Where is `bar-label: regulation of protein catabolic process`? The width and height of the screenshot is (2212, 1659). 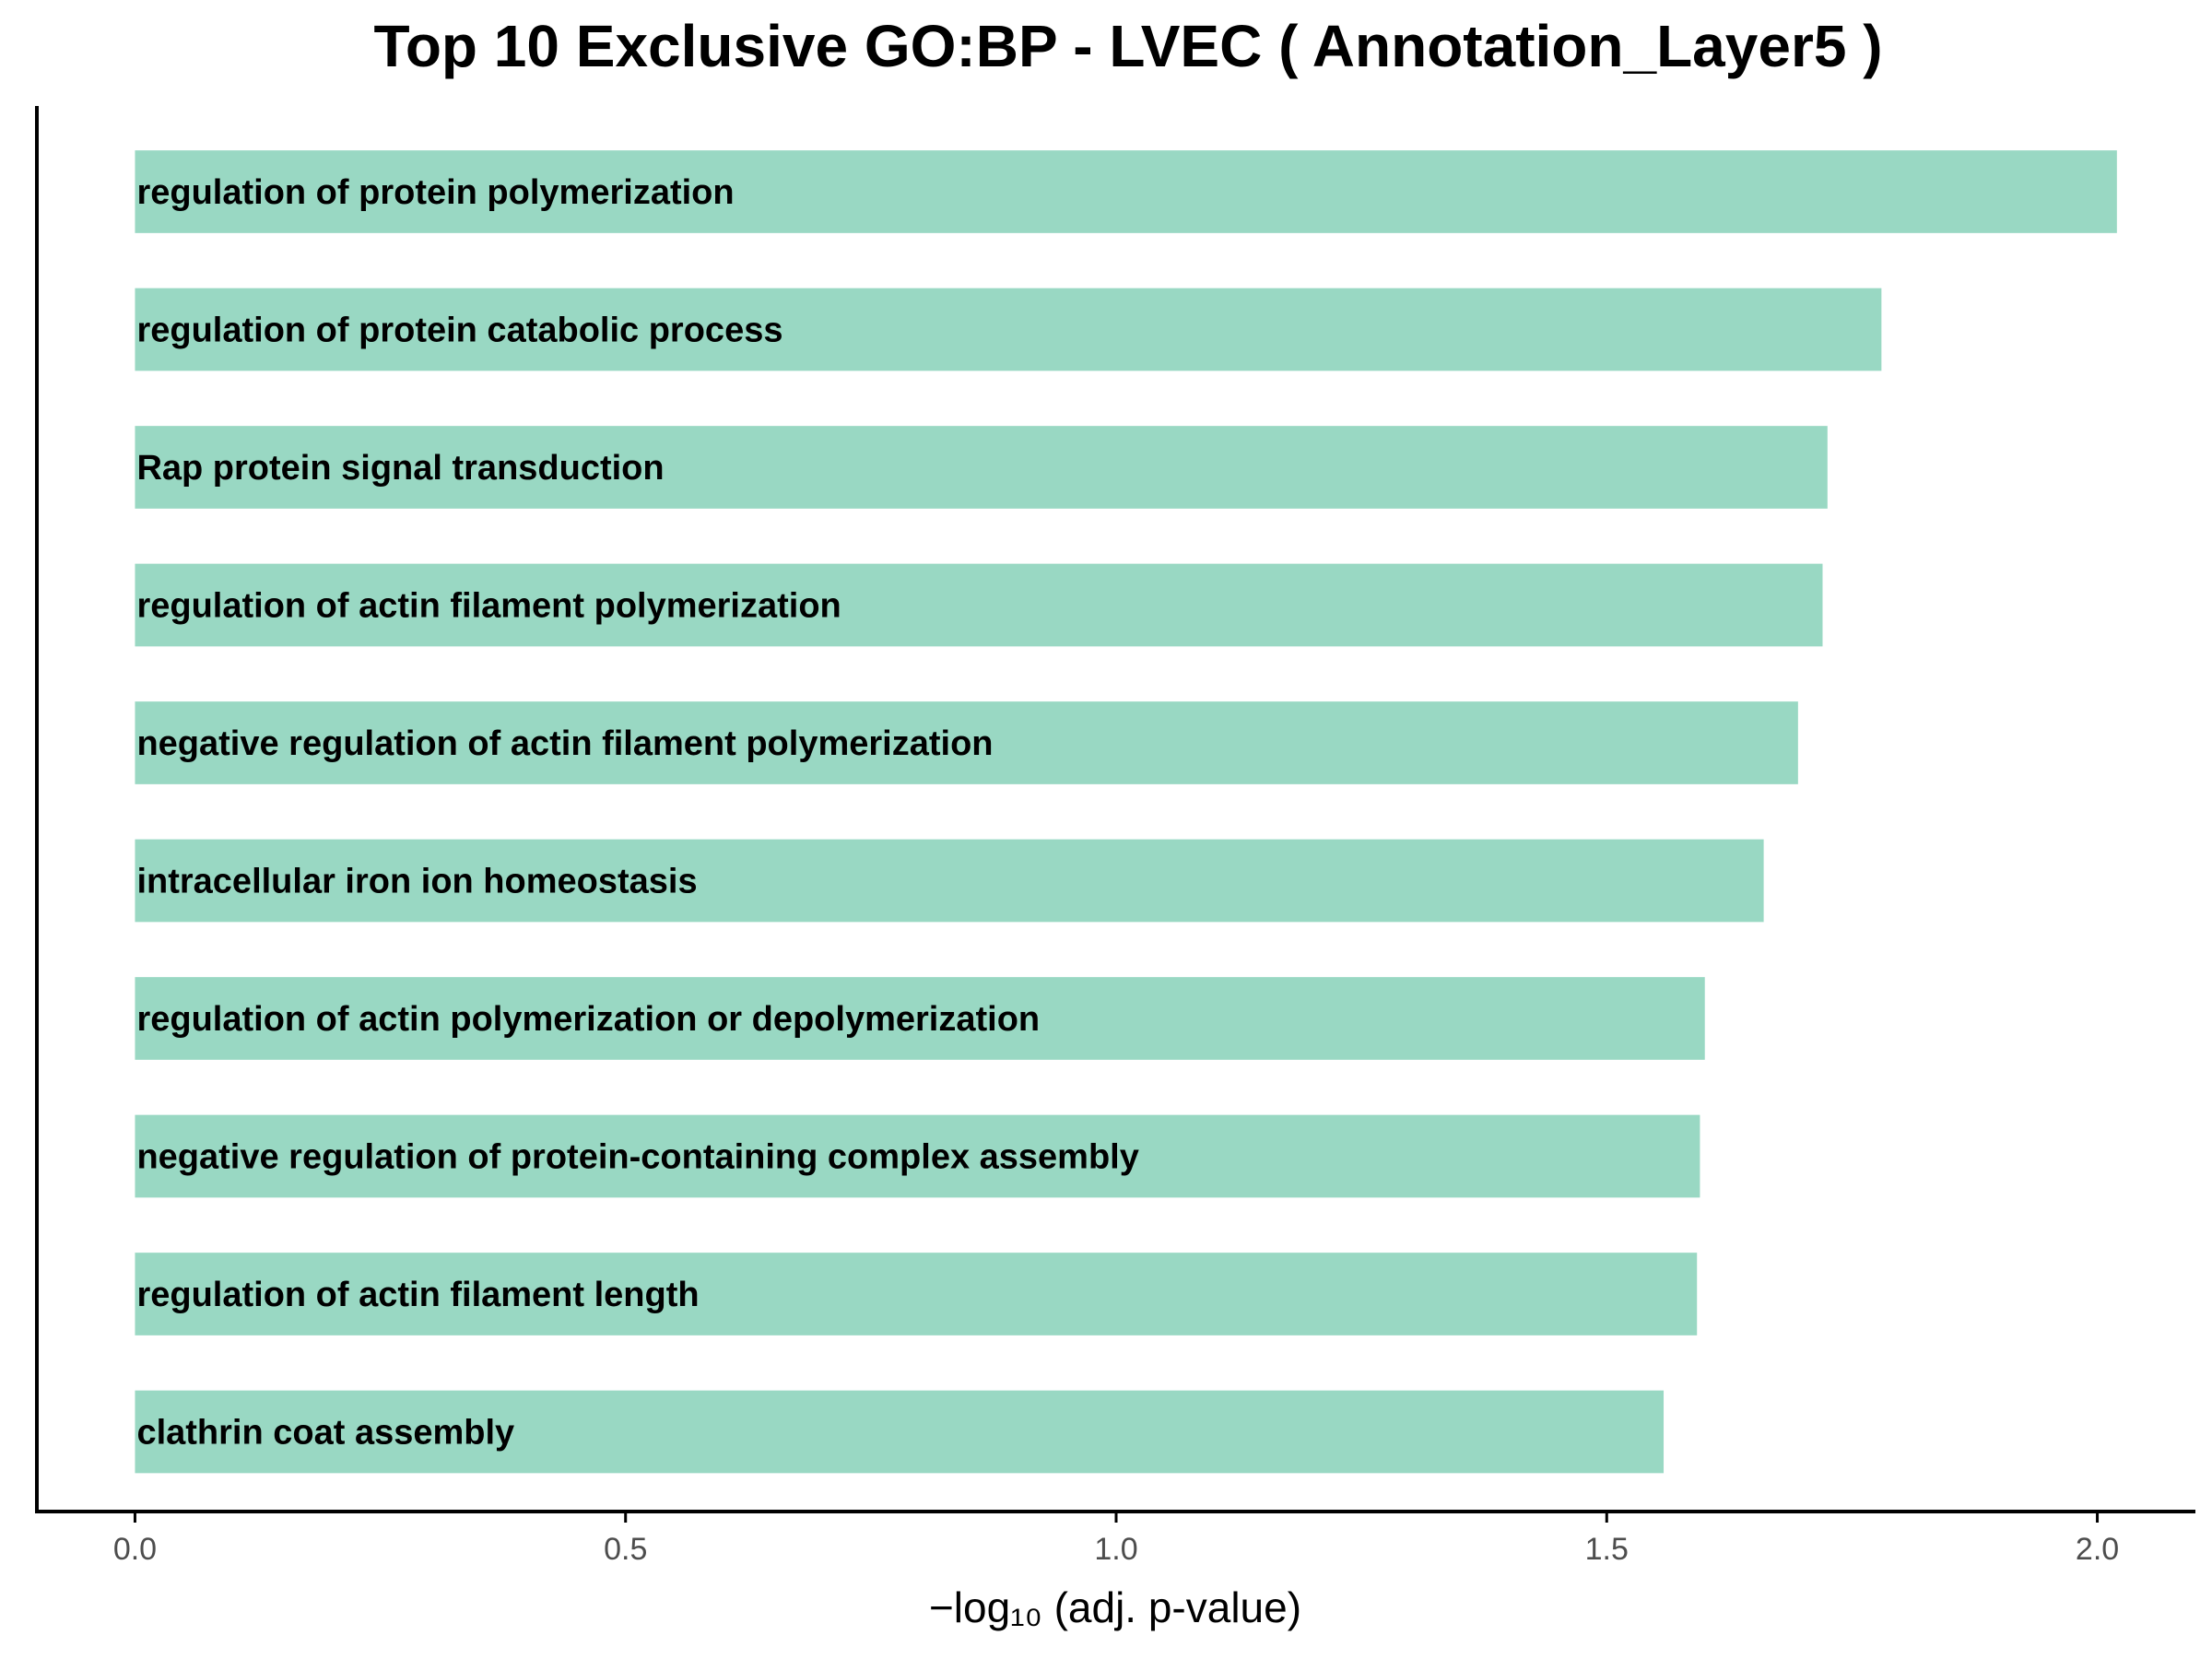
bar-label: regulation of protein catabolic process is located at coordinates (459, 331).